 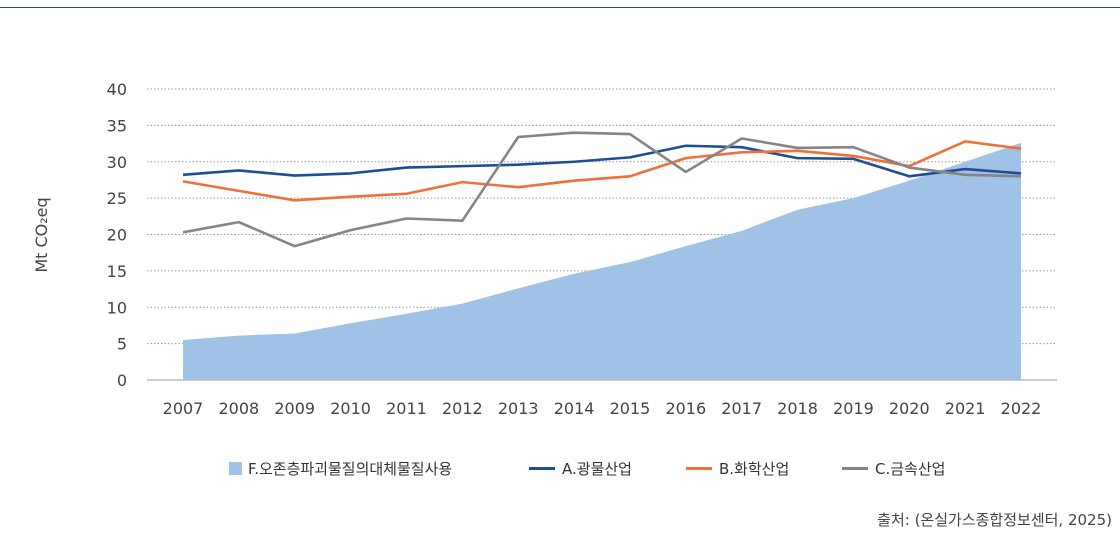 I want to click on legend-item-a: A.광물산업, so click(x=580, y=468).